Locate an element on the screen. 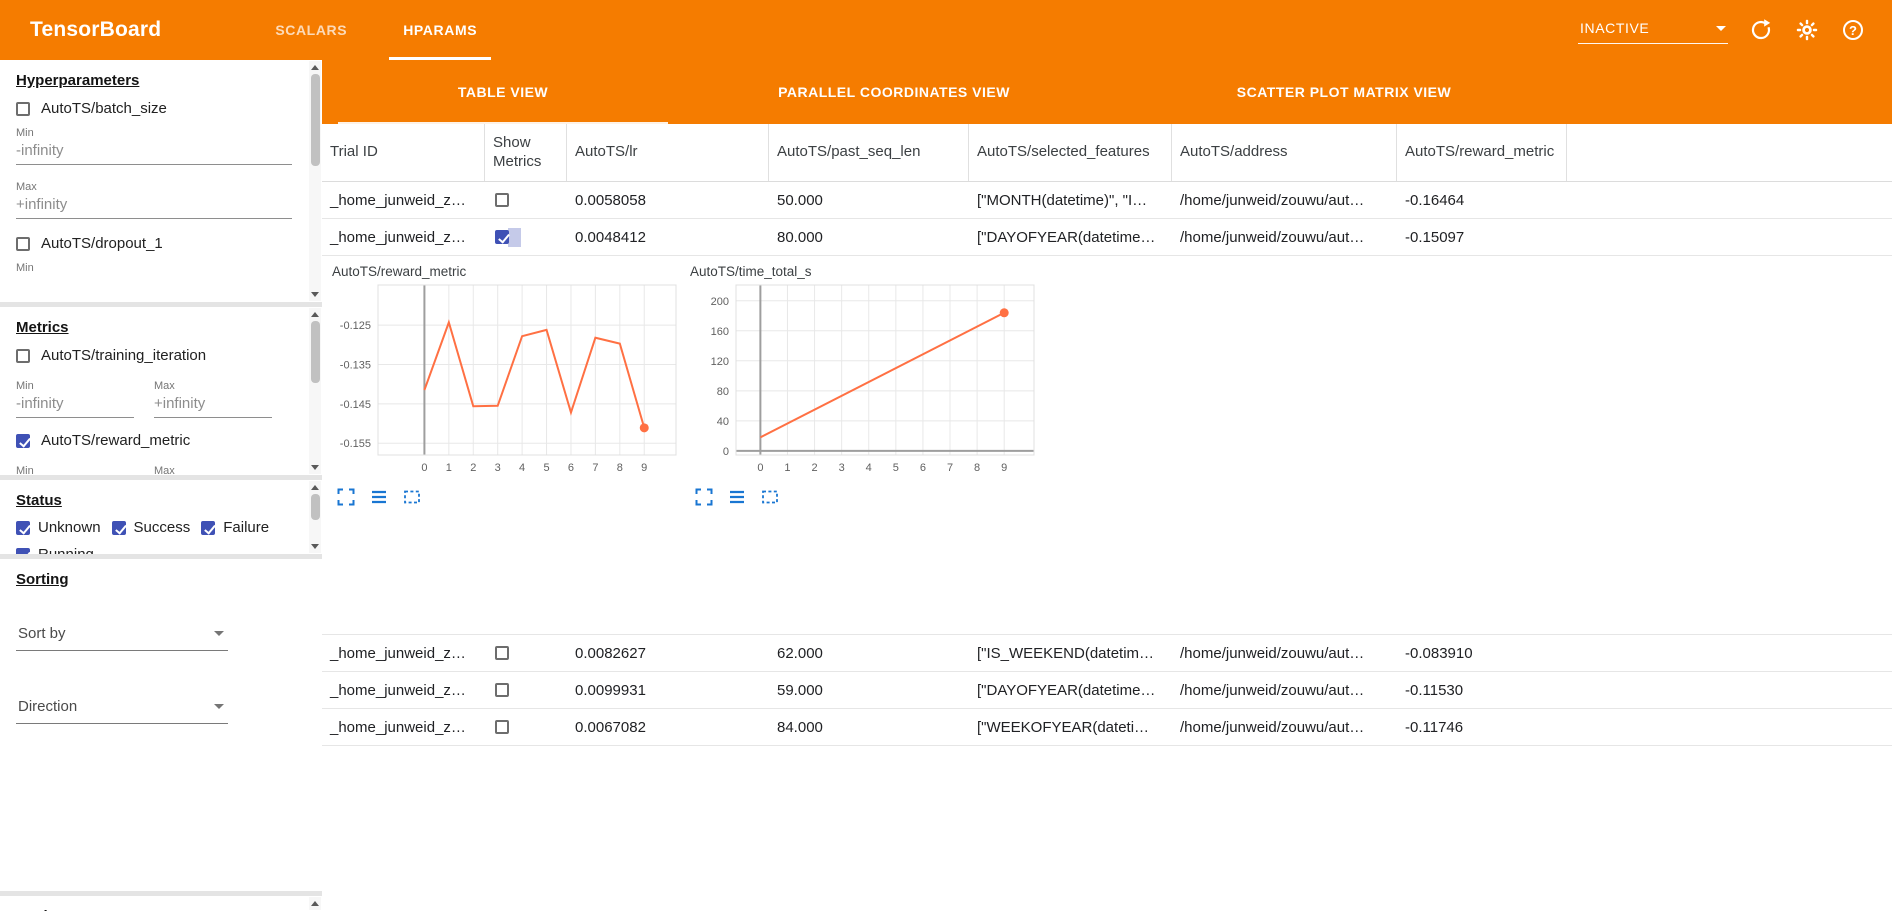  lr-cell: 0.0099931 is located at coordinates (610, 690).